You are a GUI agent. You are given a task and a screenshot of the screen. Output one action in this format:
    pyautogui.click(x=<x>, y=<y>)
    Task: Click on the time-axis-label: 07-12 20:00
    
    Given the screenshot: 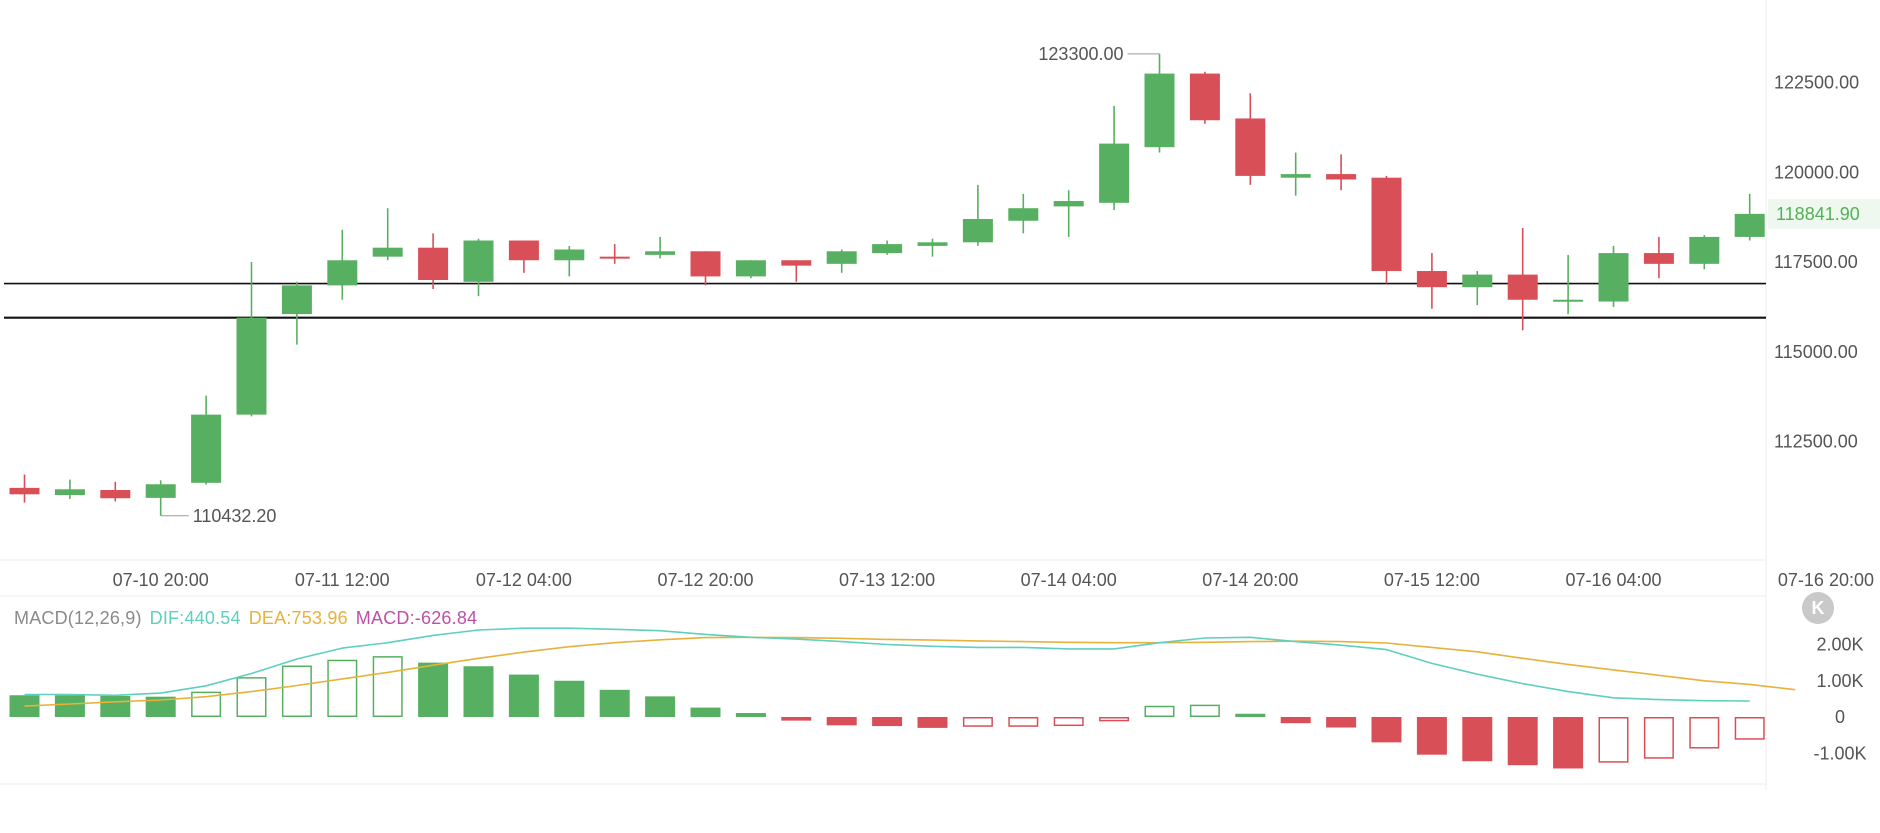 What is the action you would take?
    pyautogui.click(x=705, y=580)
    